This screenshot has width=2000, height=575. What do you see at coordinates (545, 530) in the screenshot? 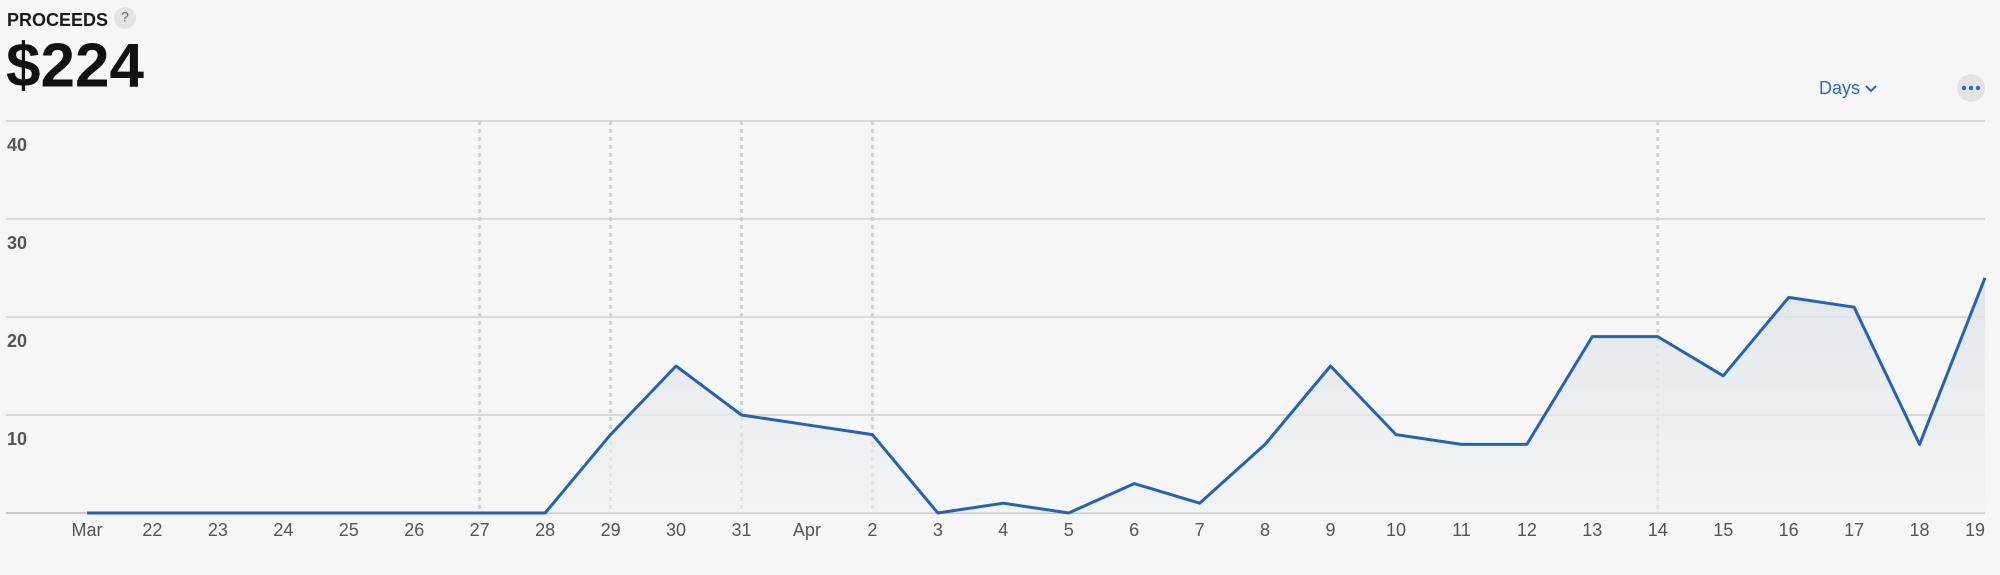
I see `x-tick-label: 28` at bounding box center [545, 530].